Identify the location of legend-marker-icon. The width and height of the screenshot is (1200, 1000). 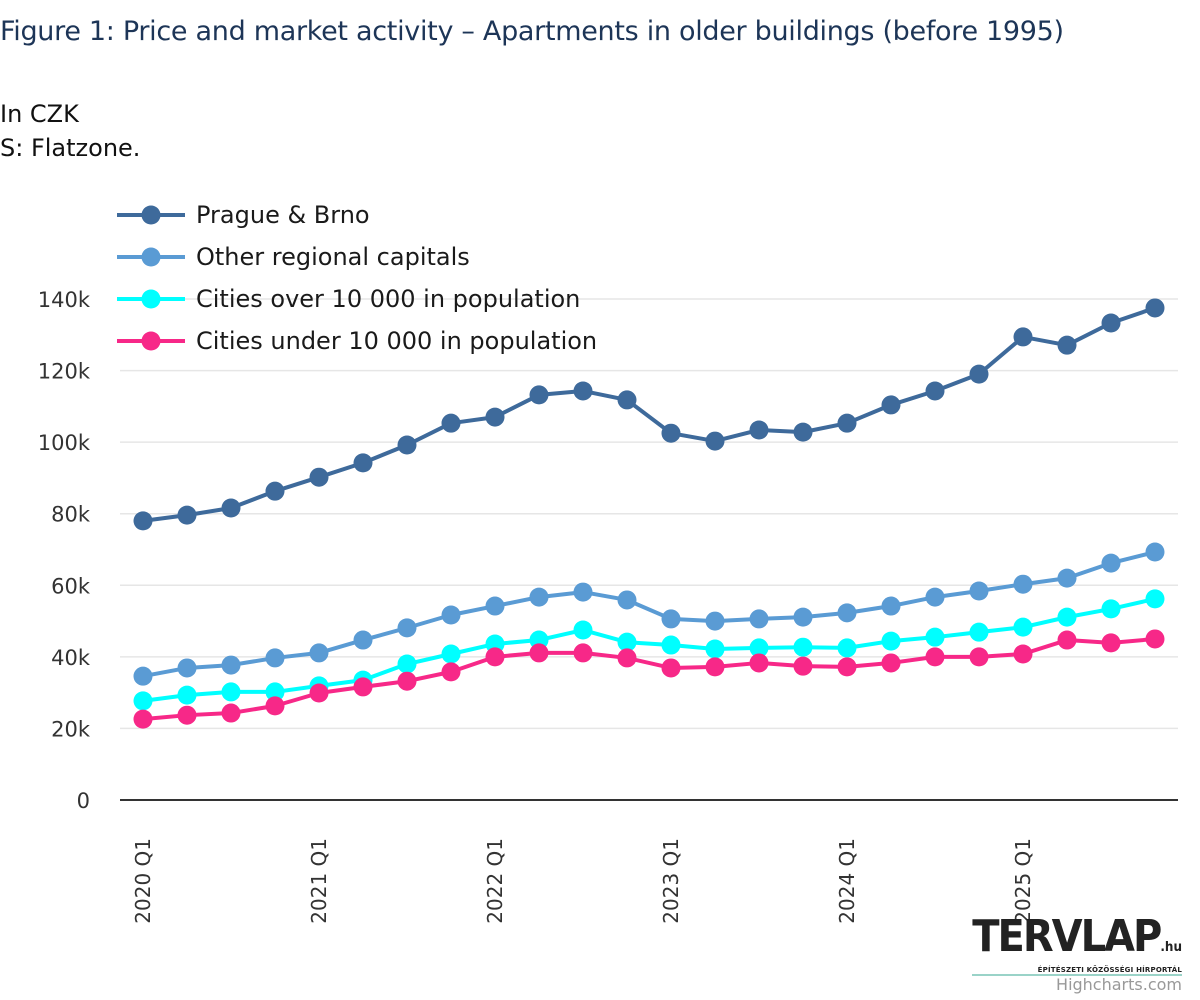
(151, 215).